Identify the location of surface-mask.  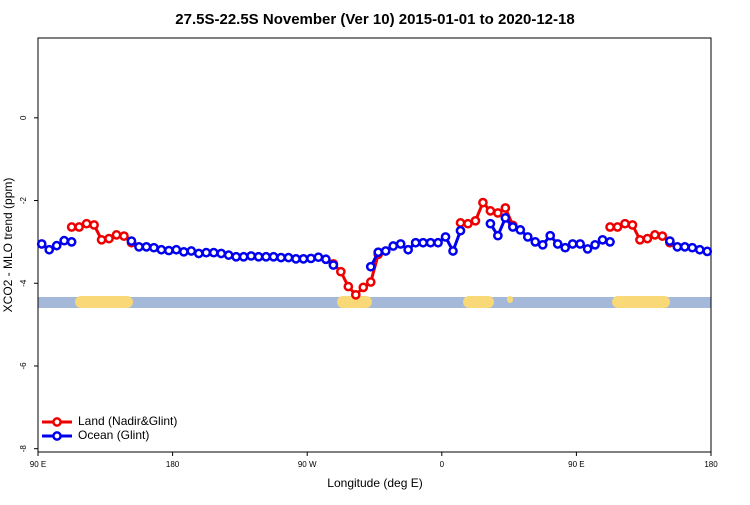
(374, 302).